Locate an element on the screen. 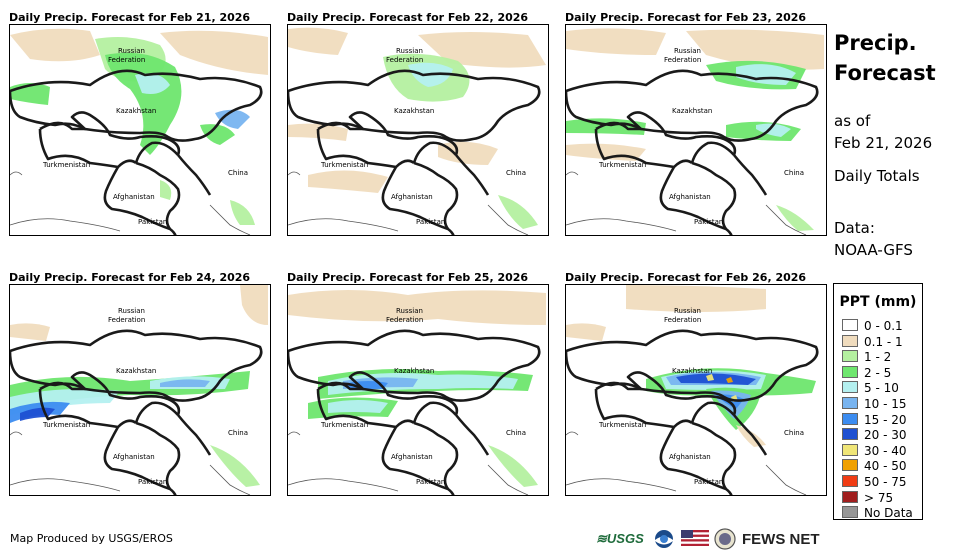 The height and width of the screenshot is (556, 970). daily-totals-label: Daily Totals is located at coordinates (877, 176).